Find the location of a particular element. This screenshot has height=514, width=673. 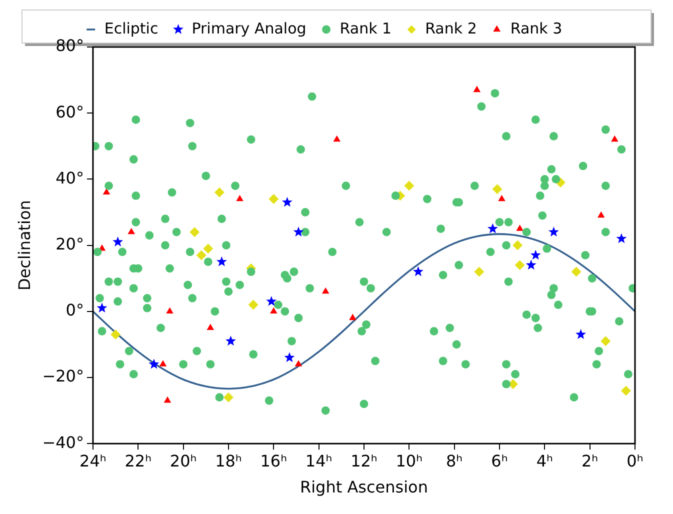

y-tick-label: 80° is located at coordinates (70, 46).